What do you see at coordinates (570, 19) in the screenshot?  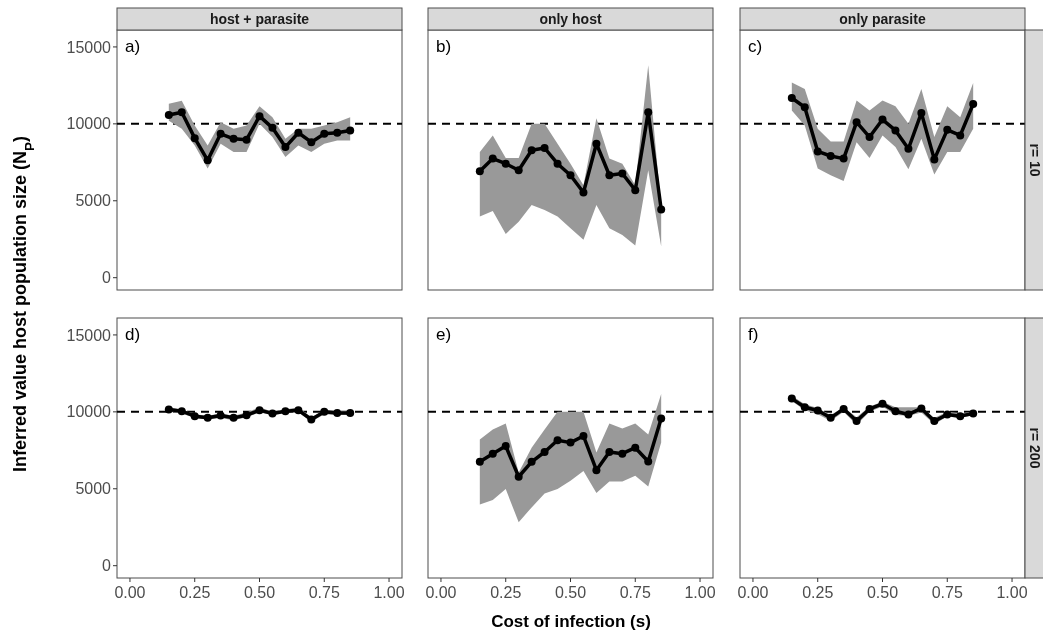 I see `chart-title: only host` at bounding box center [570, 19].